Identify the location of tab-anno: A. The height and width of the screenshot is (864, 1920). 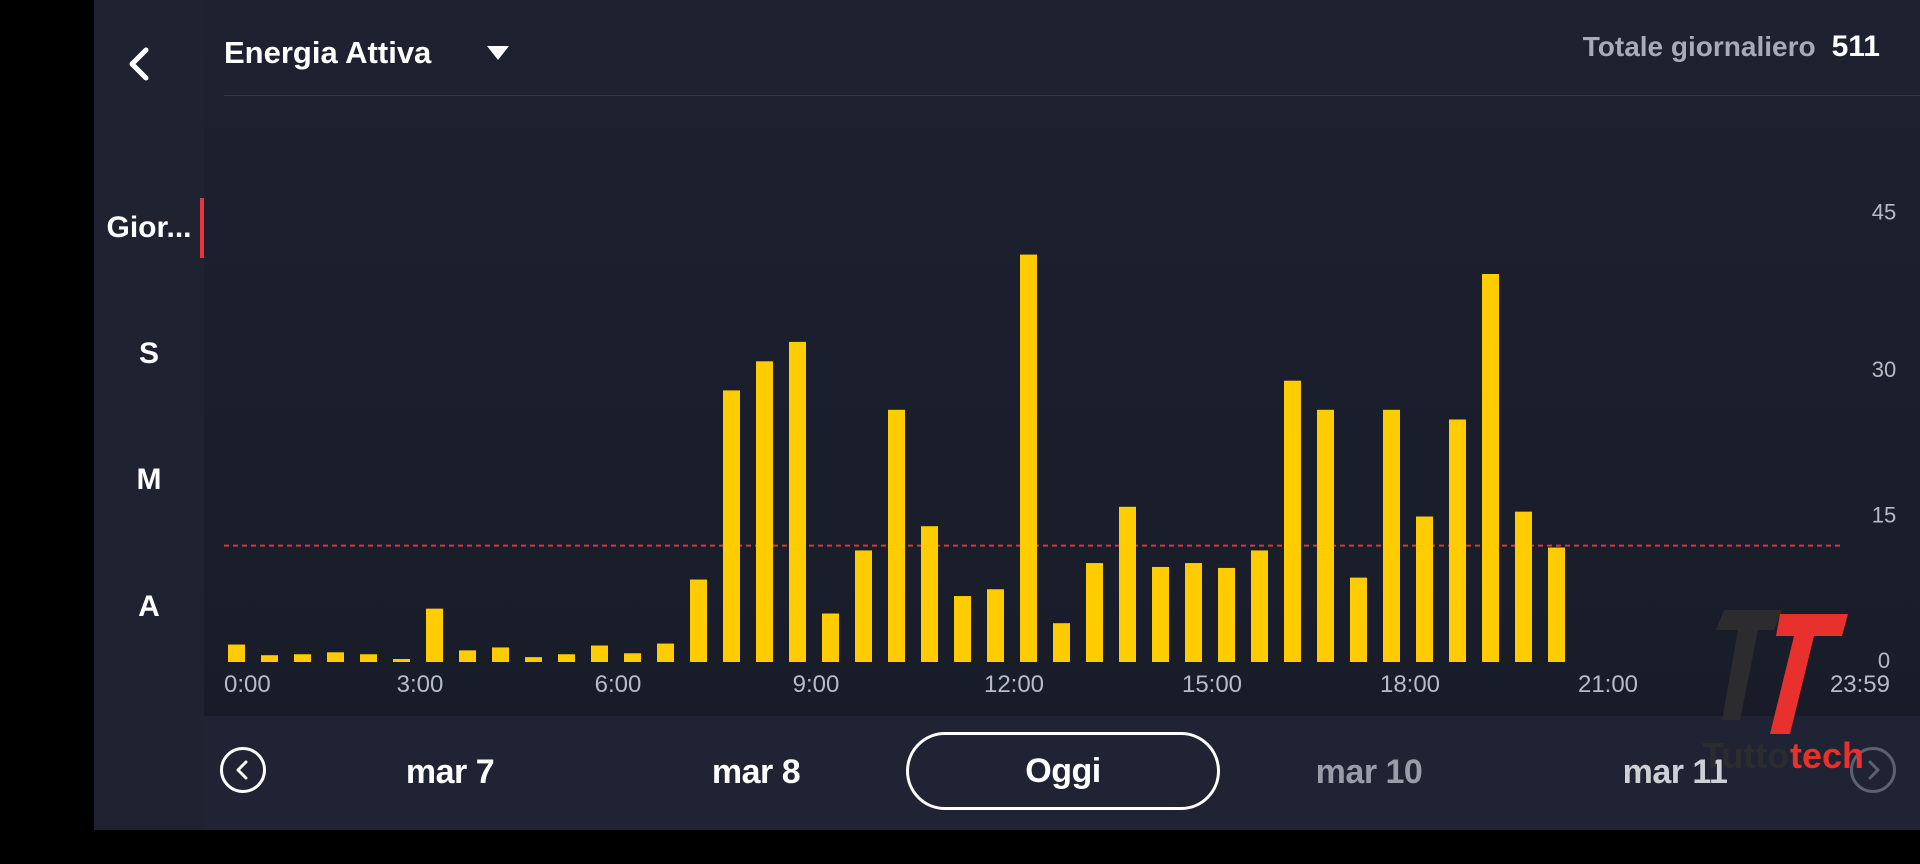
(149, 606).